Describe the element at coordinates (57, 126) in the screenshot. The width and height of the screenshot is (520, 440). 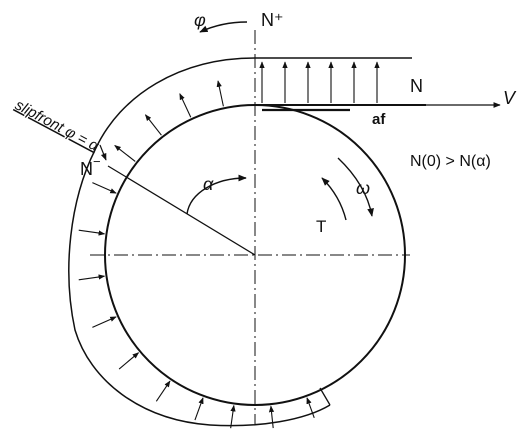
I see `slipfront-label: slipfront φ = α` at that location.